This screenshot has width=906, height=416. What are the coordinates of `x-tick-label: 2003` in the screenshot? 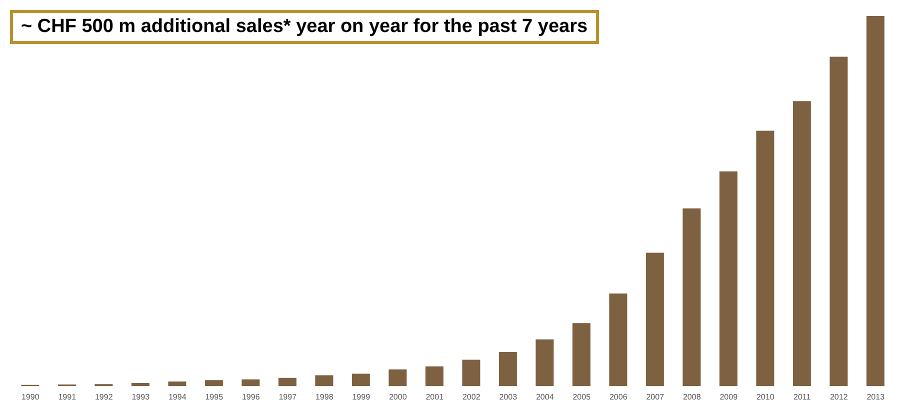 It's located at (508, 397).